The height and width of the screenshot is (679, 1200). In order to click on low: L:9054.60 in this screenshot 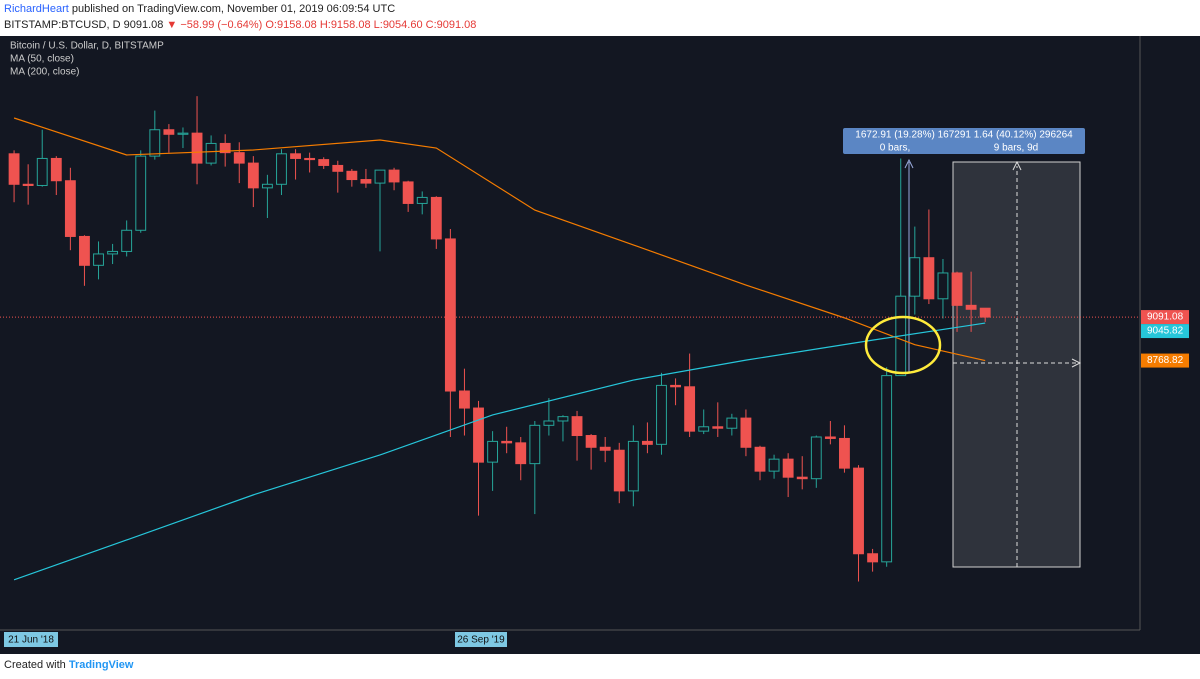, I will do `click(398, 25)`.